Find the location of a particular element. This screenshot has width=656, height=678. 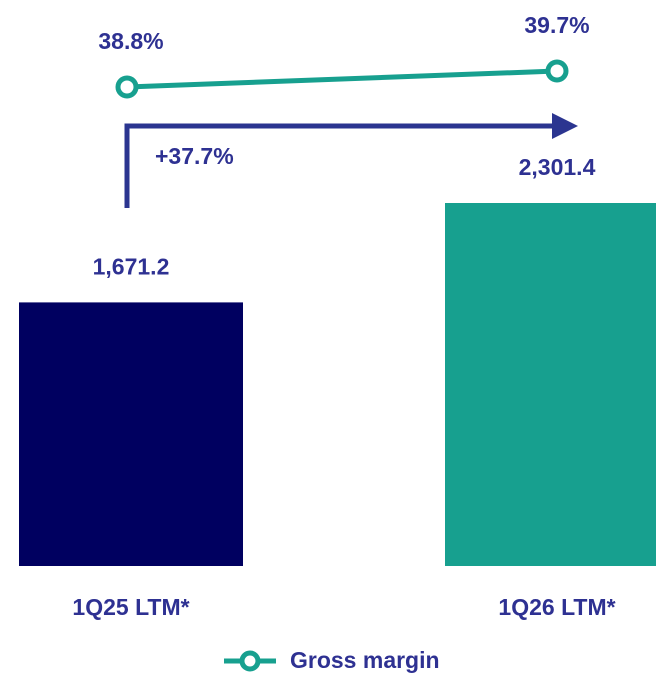

margin-line is located at coordinates (342, 79).